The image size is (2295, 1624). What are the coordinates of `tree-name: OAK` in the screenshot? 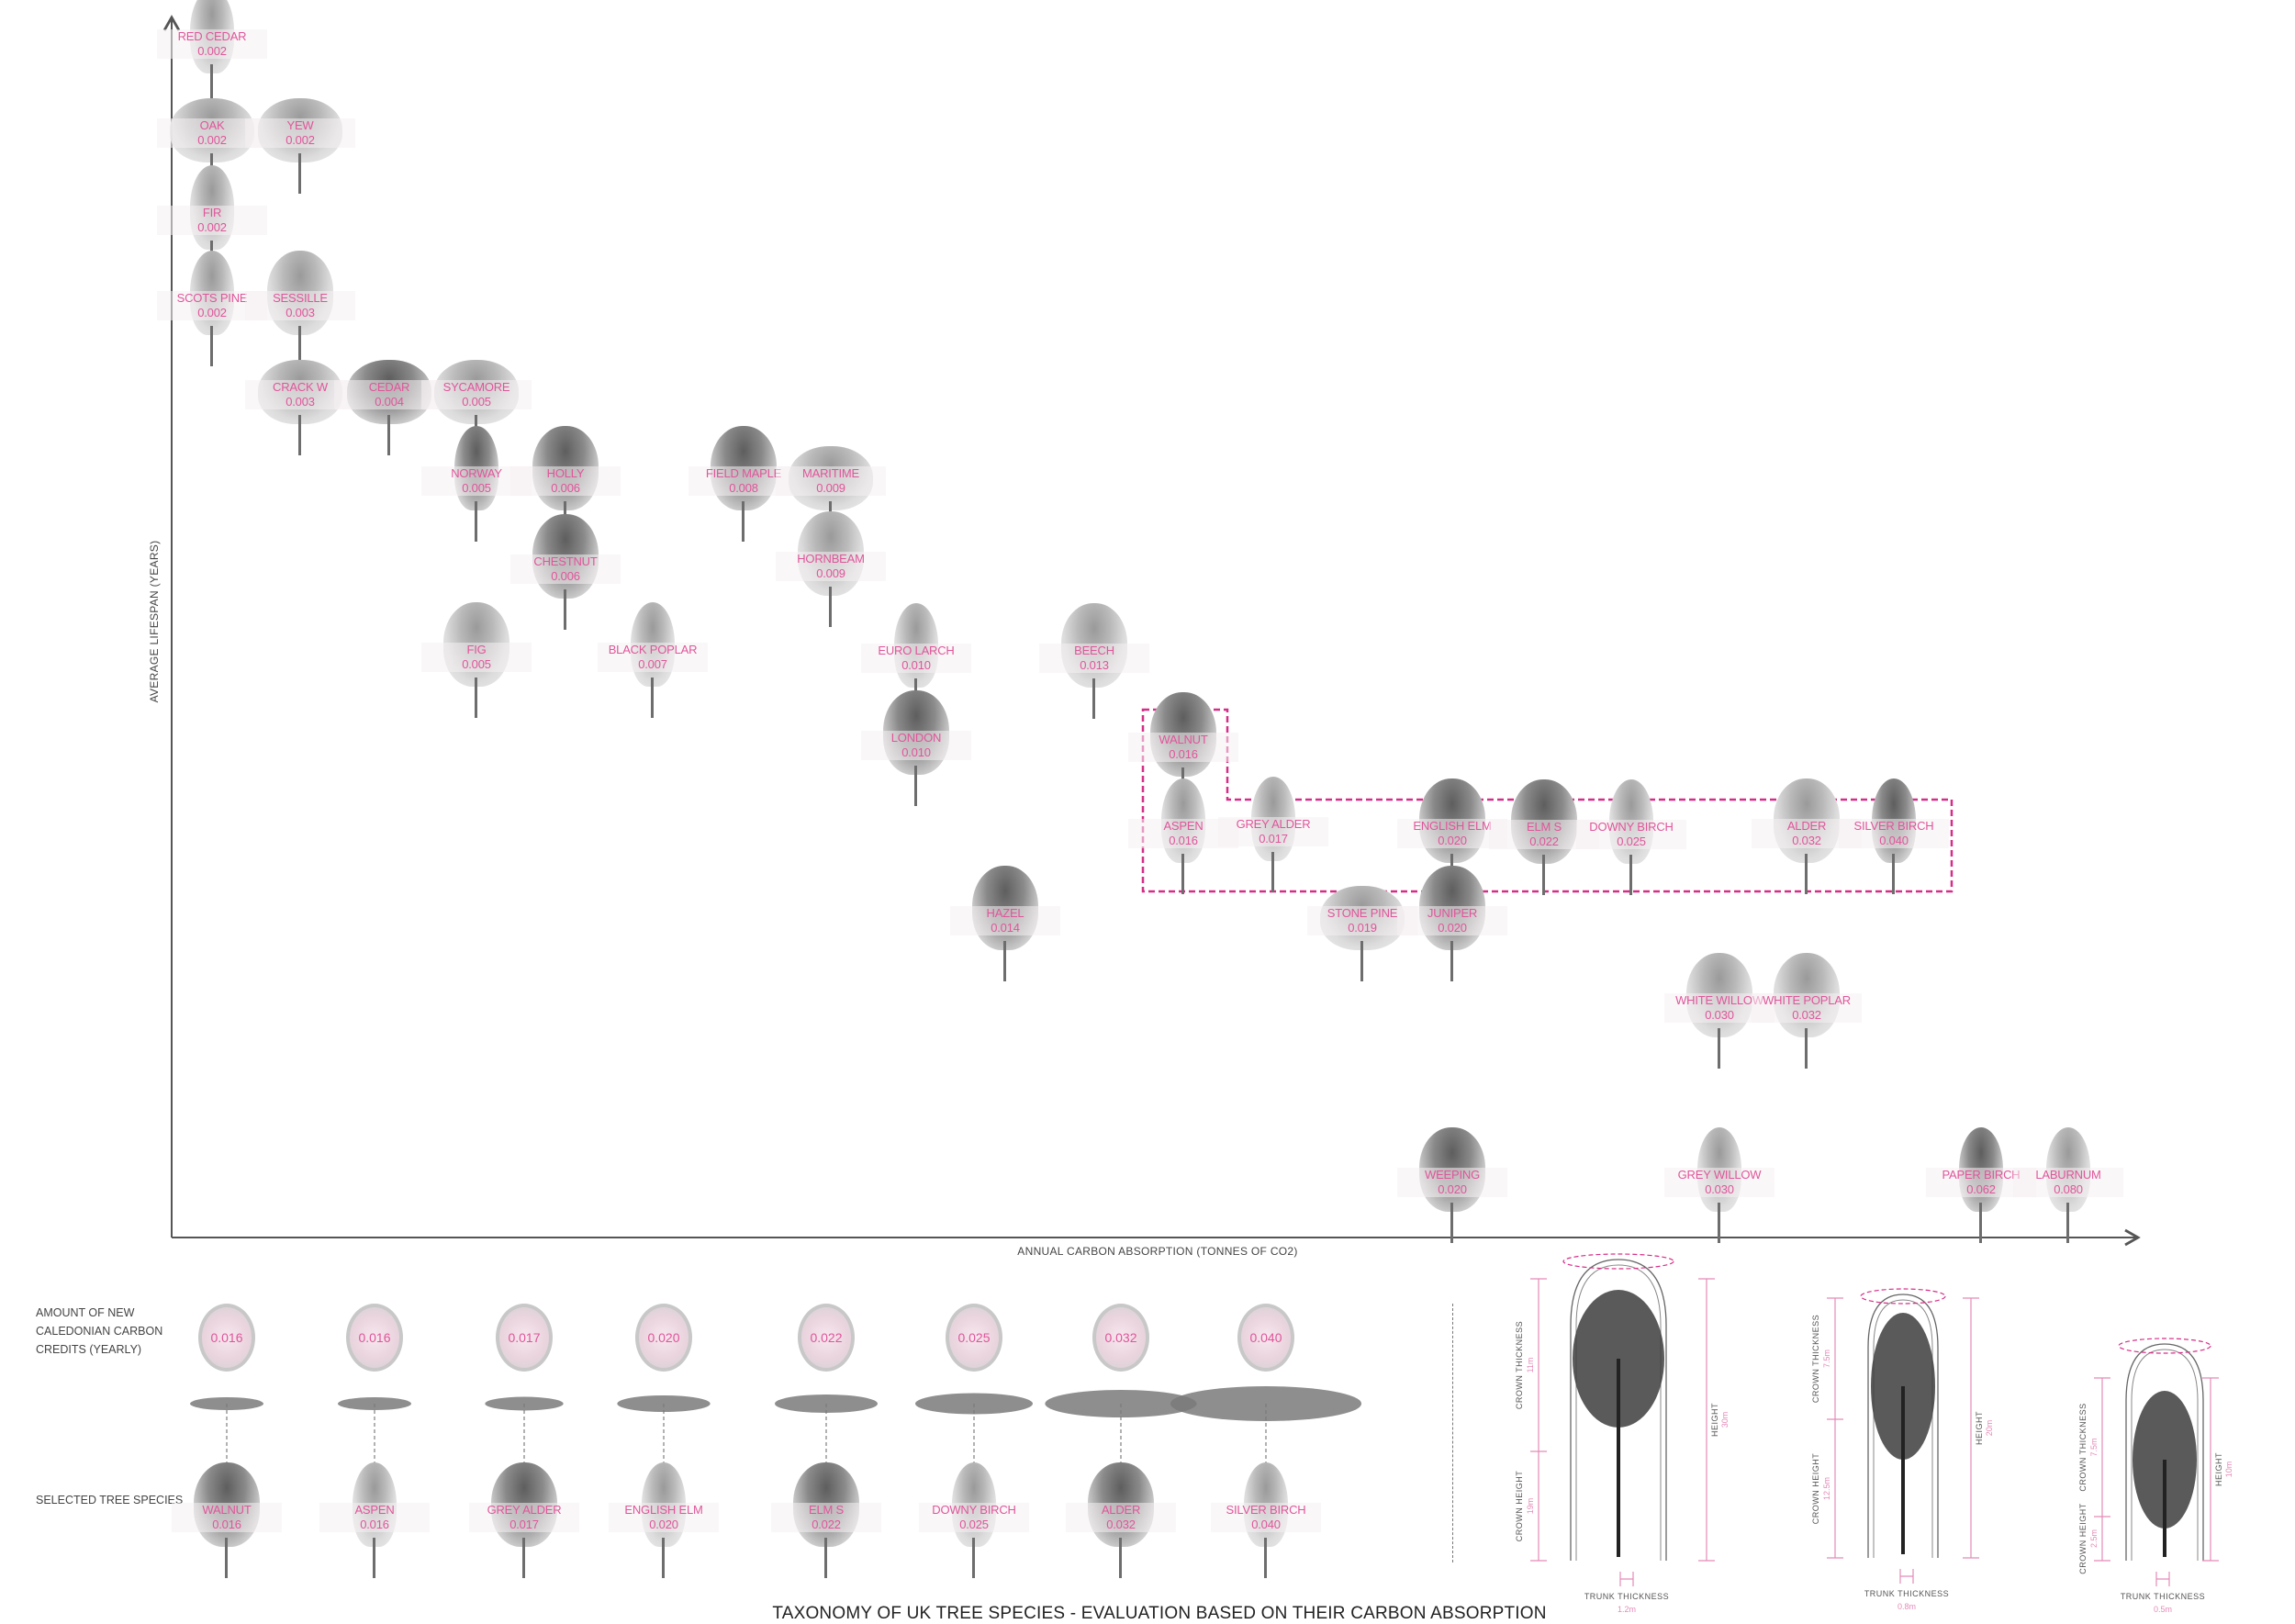 It's located at (212, 125).